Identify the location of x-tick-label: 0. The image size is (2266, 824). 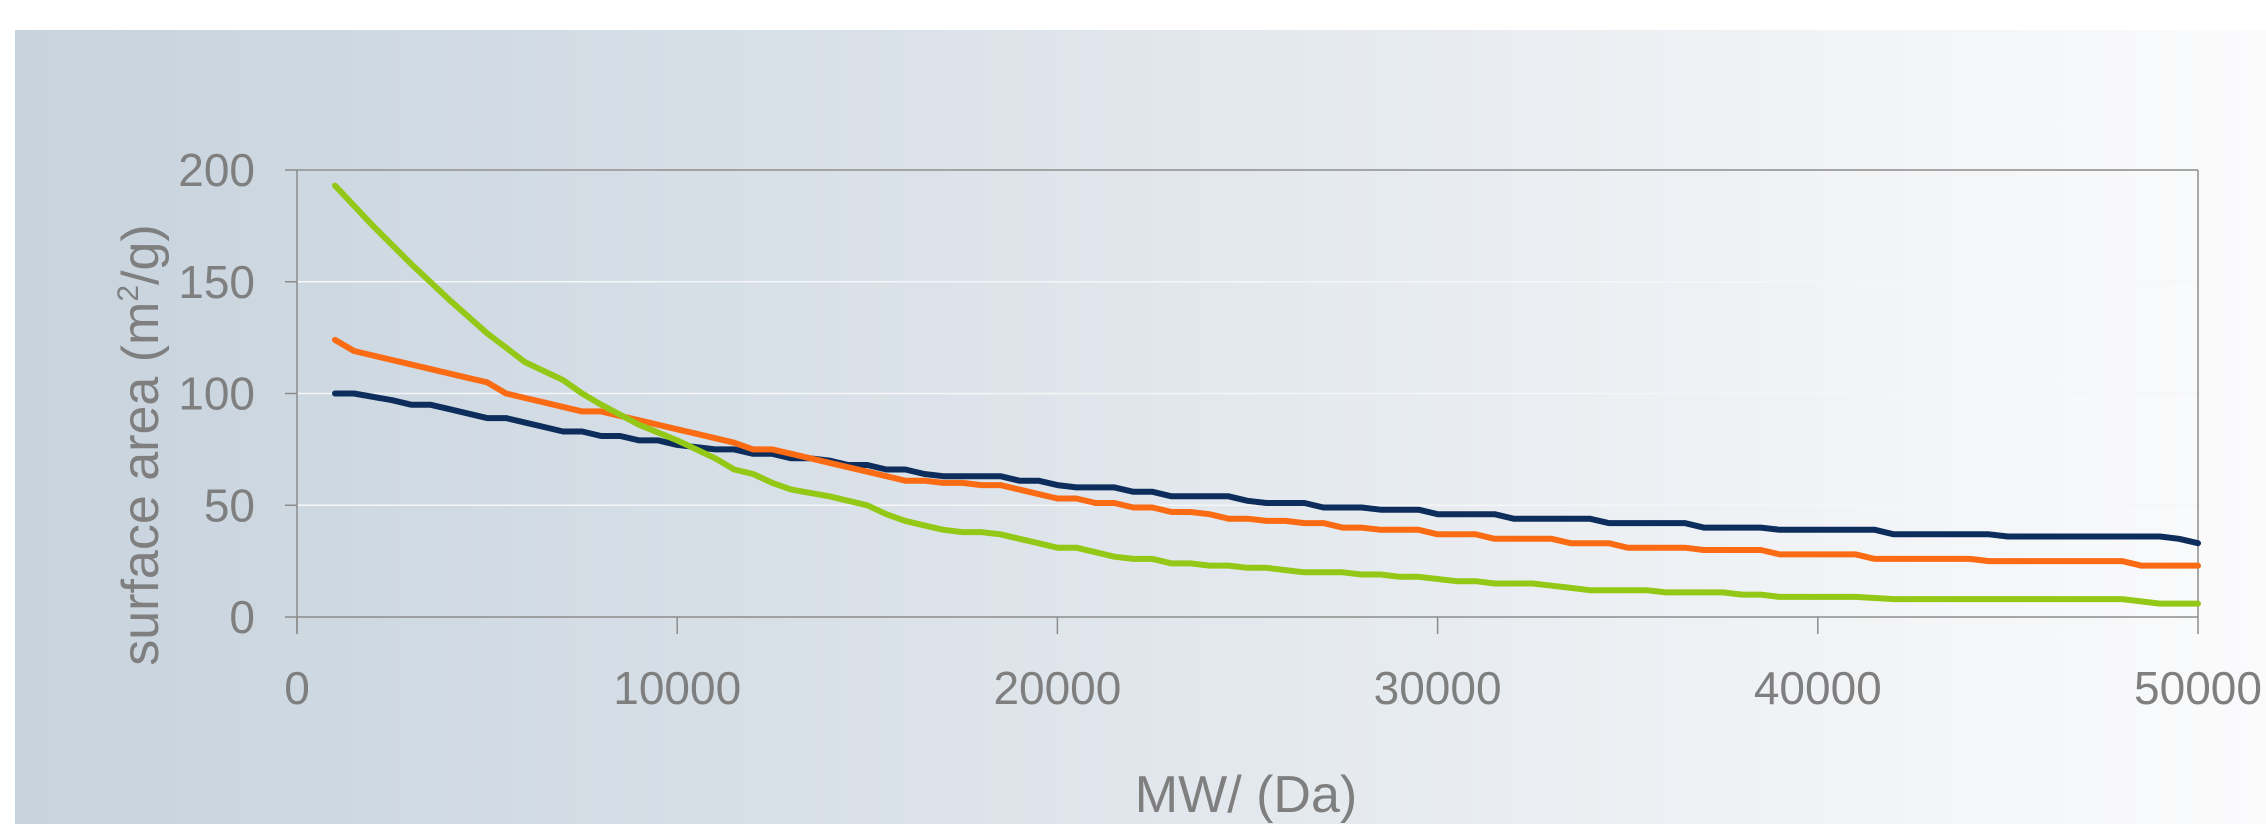
(297, 688).